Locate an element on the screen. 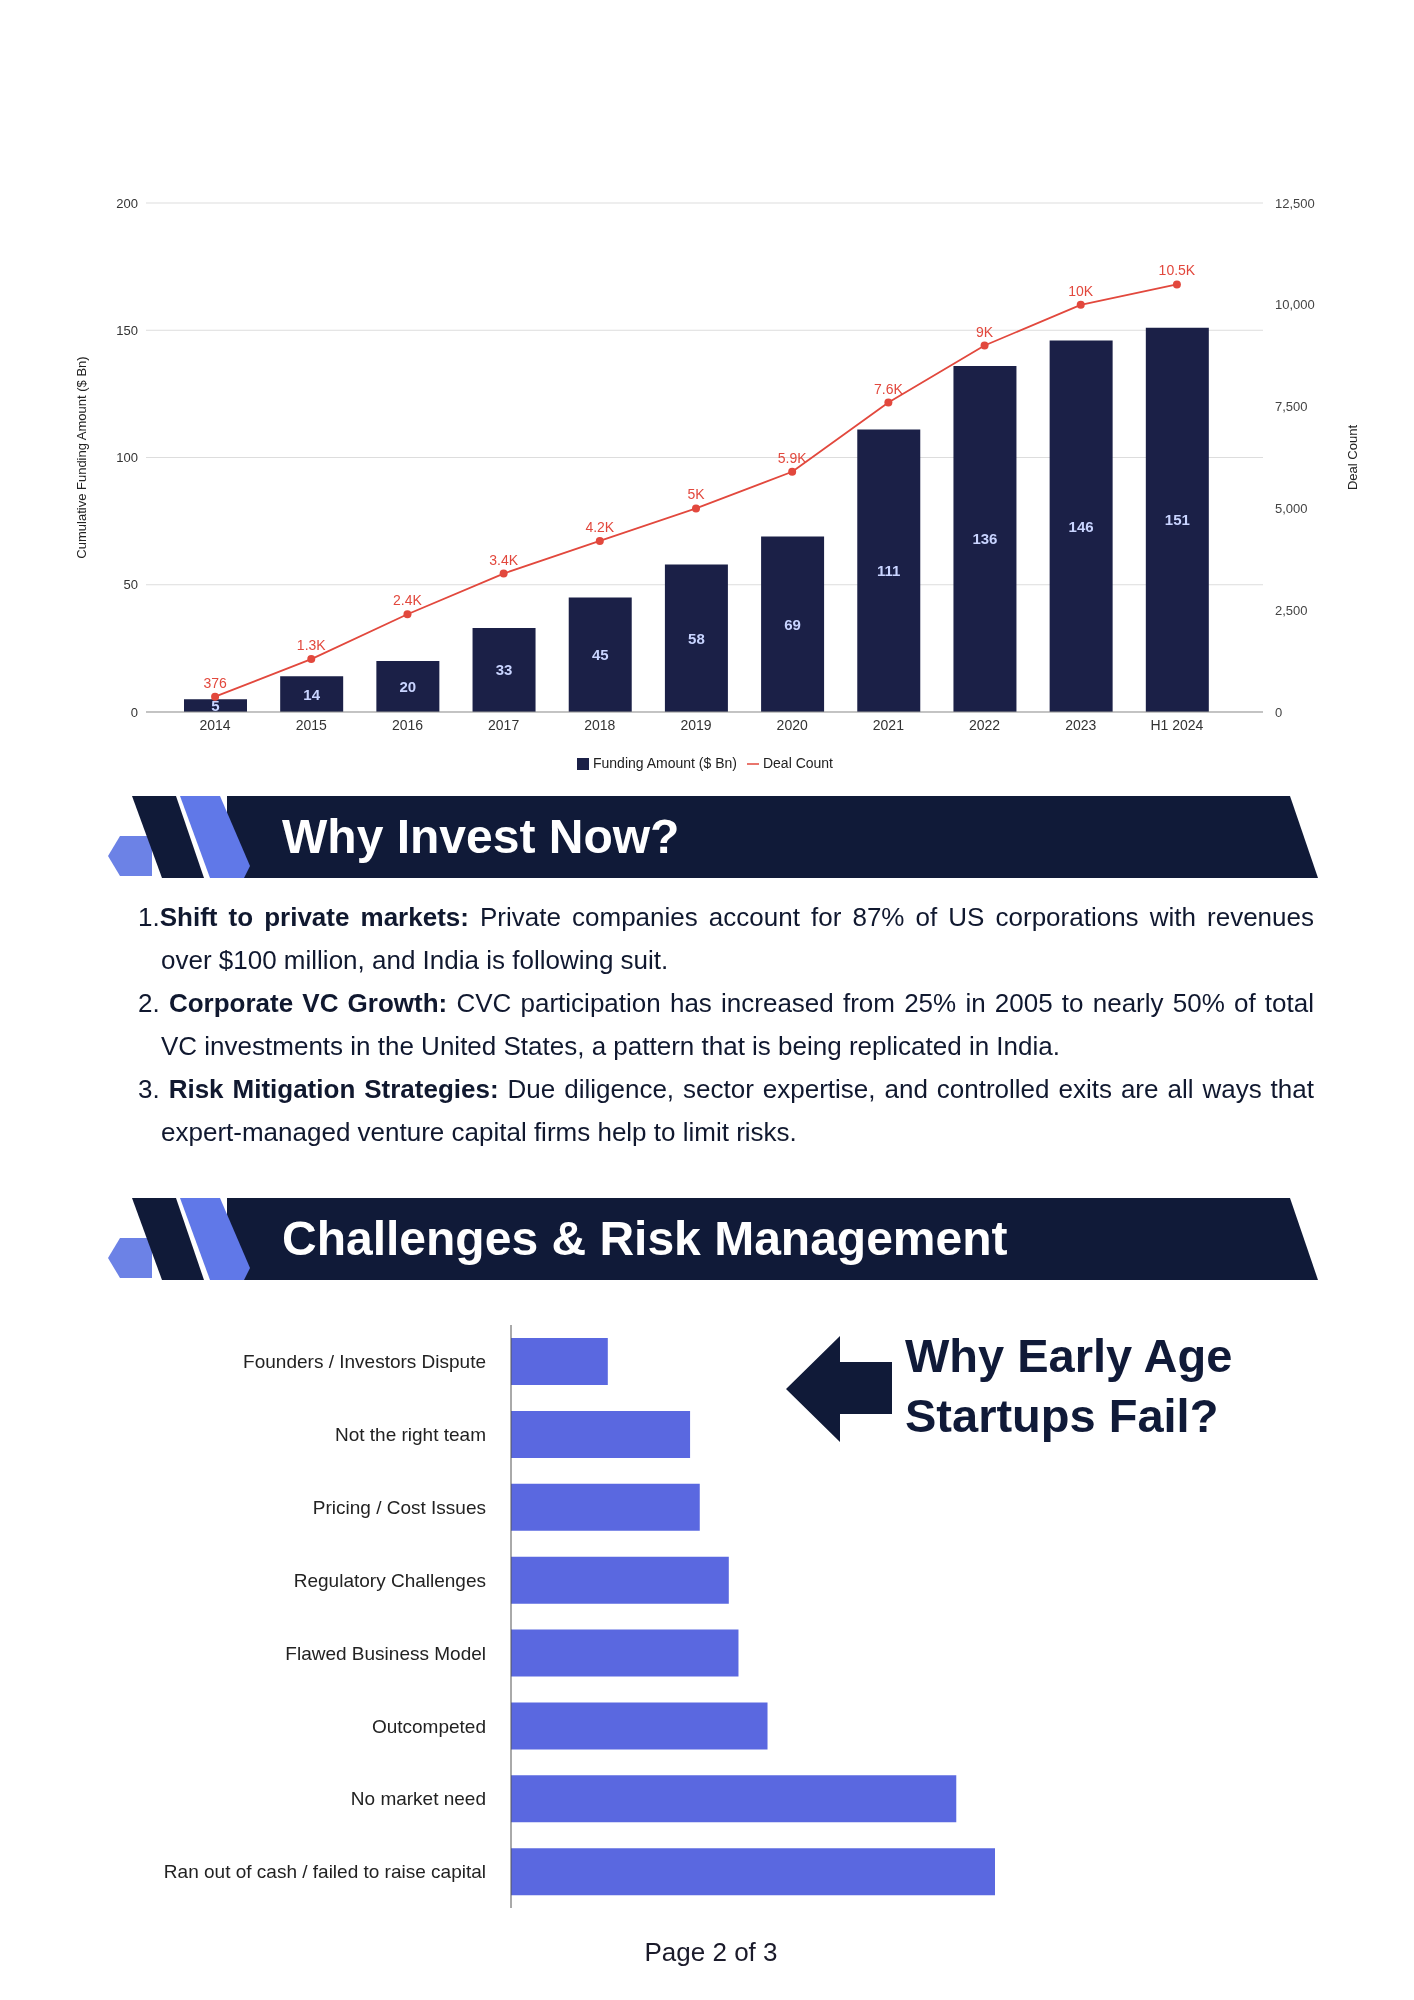 The height and width of the screenshot is (2000, 1414). legend-label: Funding Amount ($ Bn) is located at coordinates (664, 763).